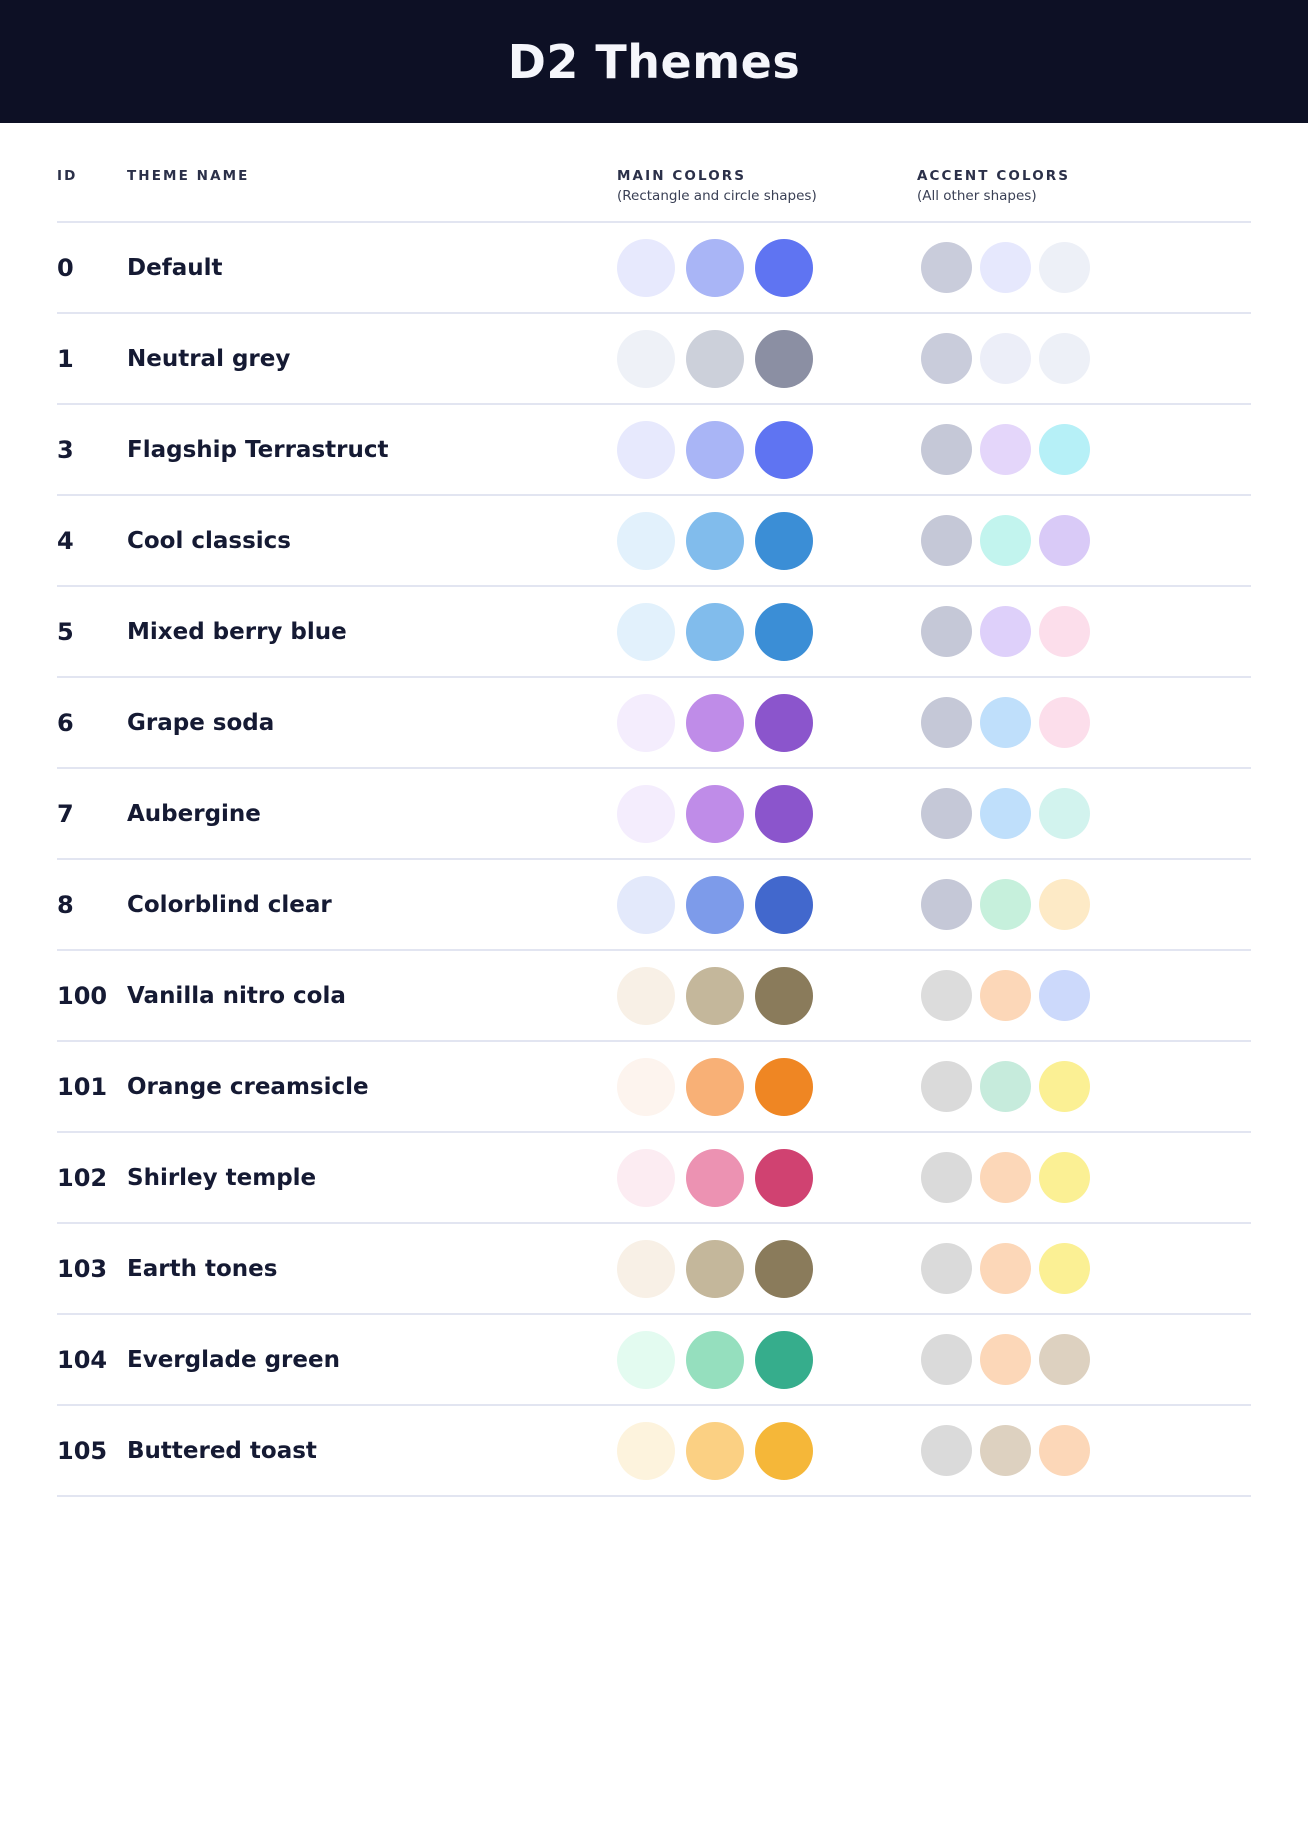 The image size is (1308, 1826). I want to click on table-row: 101 Orange creamsicle, so click(654, 1087).